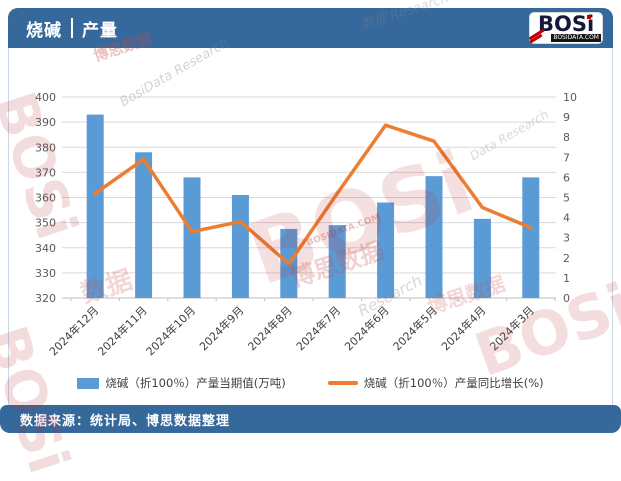 This screenshot has width=621, height=481. What do you see at coordinates (566, 298) in the screenshot?
I see `right-axis-tick: 0` at bounding box center [566, 298].